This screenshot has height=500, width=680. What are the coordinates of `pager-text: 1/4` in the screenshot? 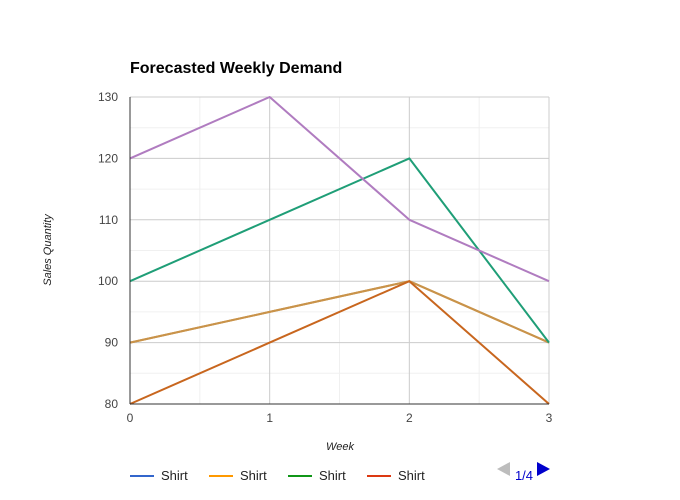 It's located at (524, 475).